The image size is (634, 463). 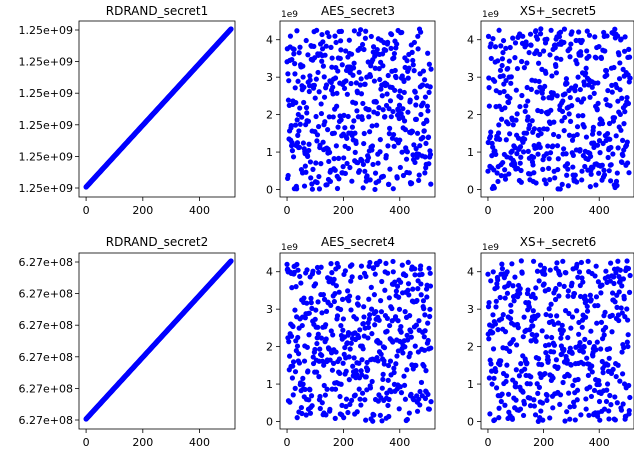 I want to click on y-tick-label: 6.27e+08, so click(x=46, y=420).